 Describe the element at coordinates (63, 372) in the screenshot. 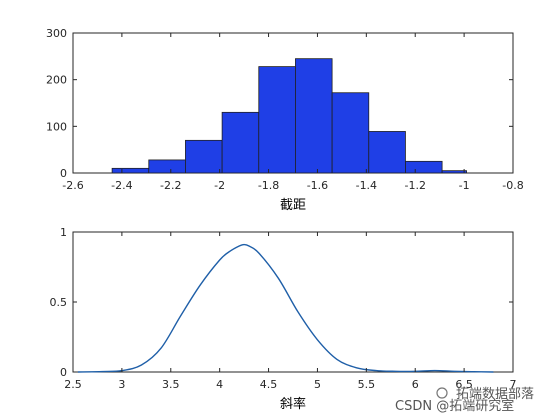

I see `density-y-tick-label: 0` at that location.